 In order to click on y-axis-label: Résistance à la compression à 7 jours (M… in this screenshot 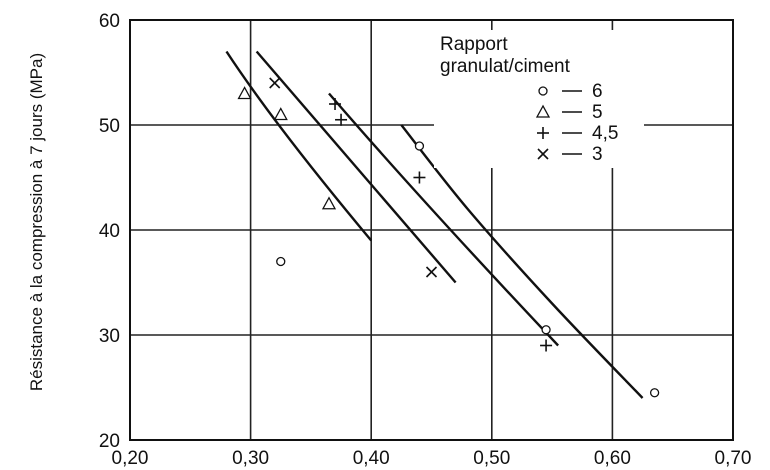, I will do `click(36, 222)`.